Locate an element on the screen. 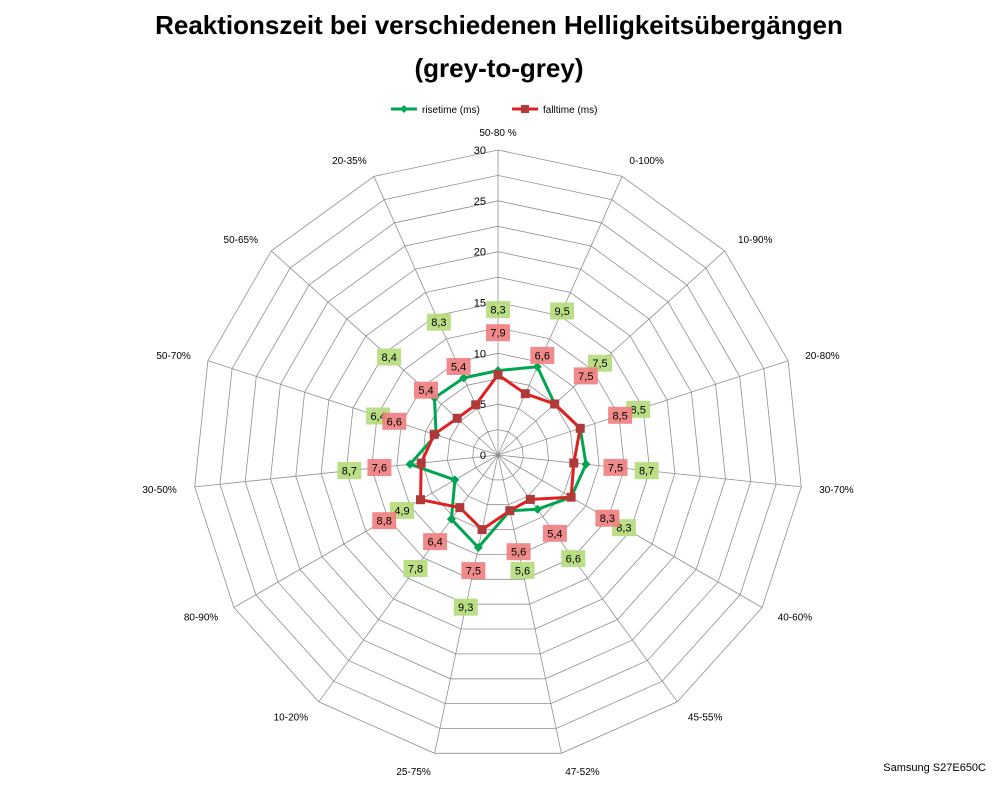 This screenshot has width=998, height=786. category-label: 20-35% is located at coordinates (349, 161).